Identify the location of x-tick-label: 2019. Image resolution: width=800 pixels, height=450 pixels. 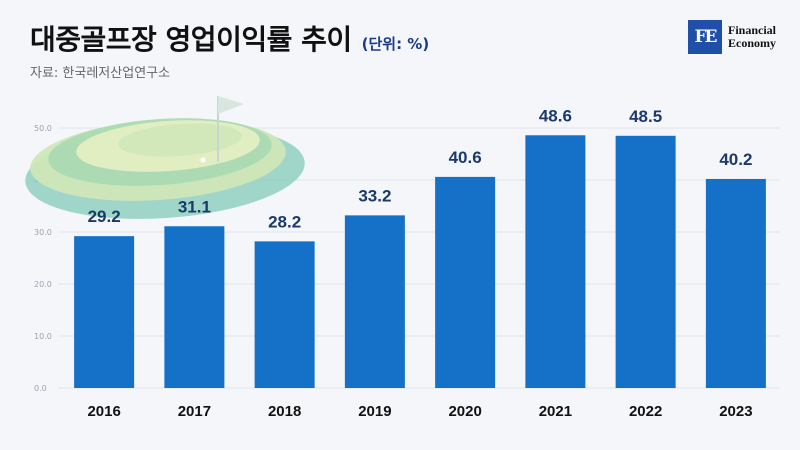
(374, 411).